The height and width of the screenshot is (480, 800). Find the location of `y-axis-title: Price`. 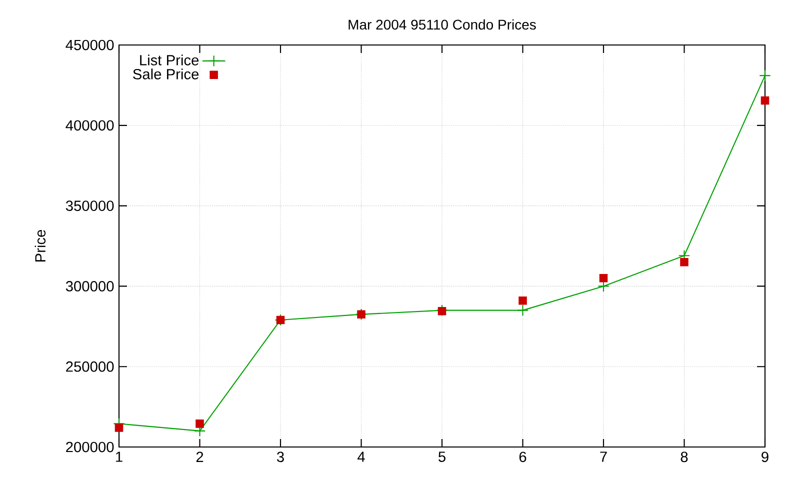

y-axis-title: Price is located at coordinates (40, 246).